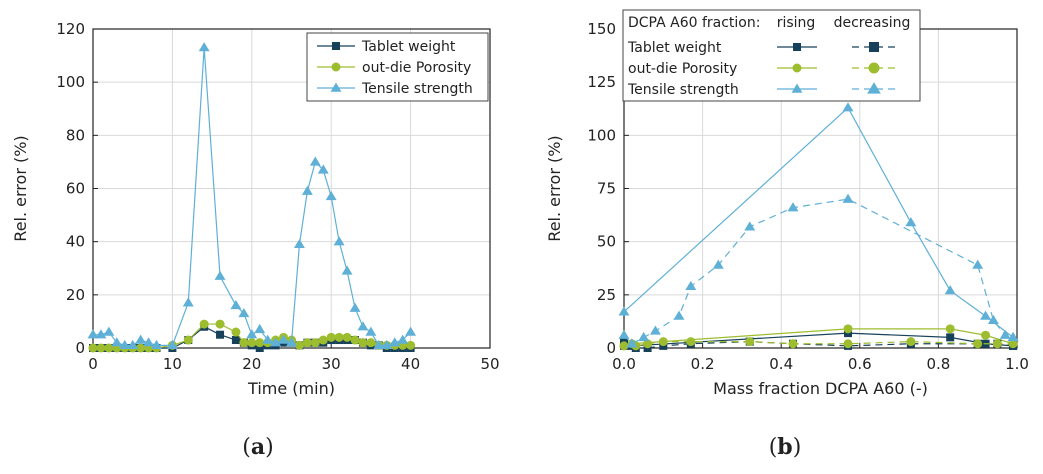  Describe the element at coordinates (820, 388) in the screenshot. I see `x-axis-label: Mass fraction DCPA A60 (-)` at that location.